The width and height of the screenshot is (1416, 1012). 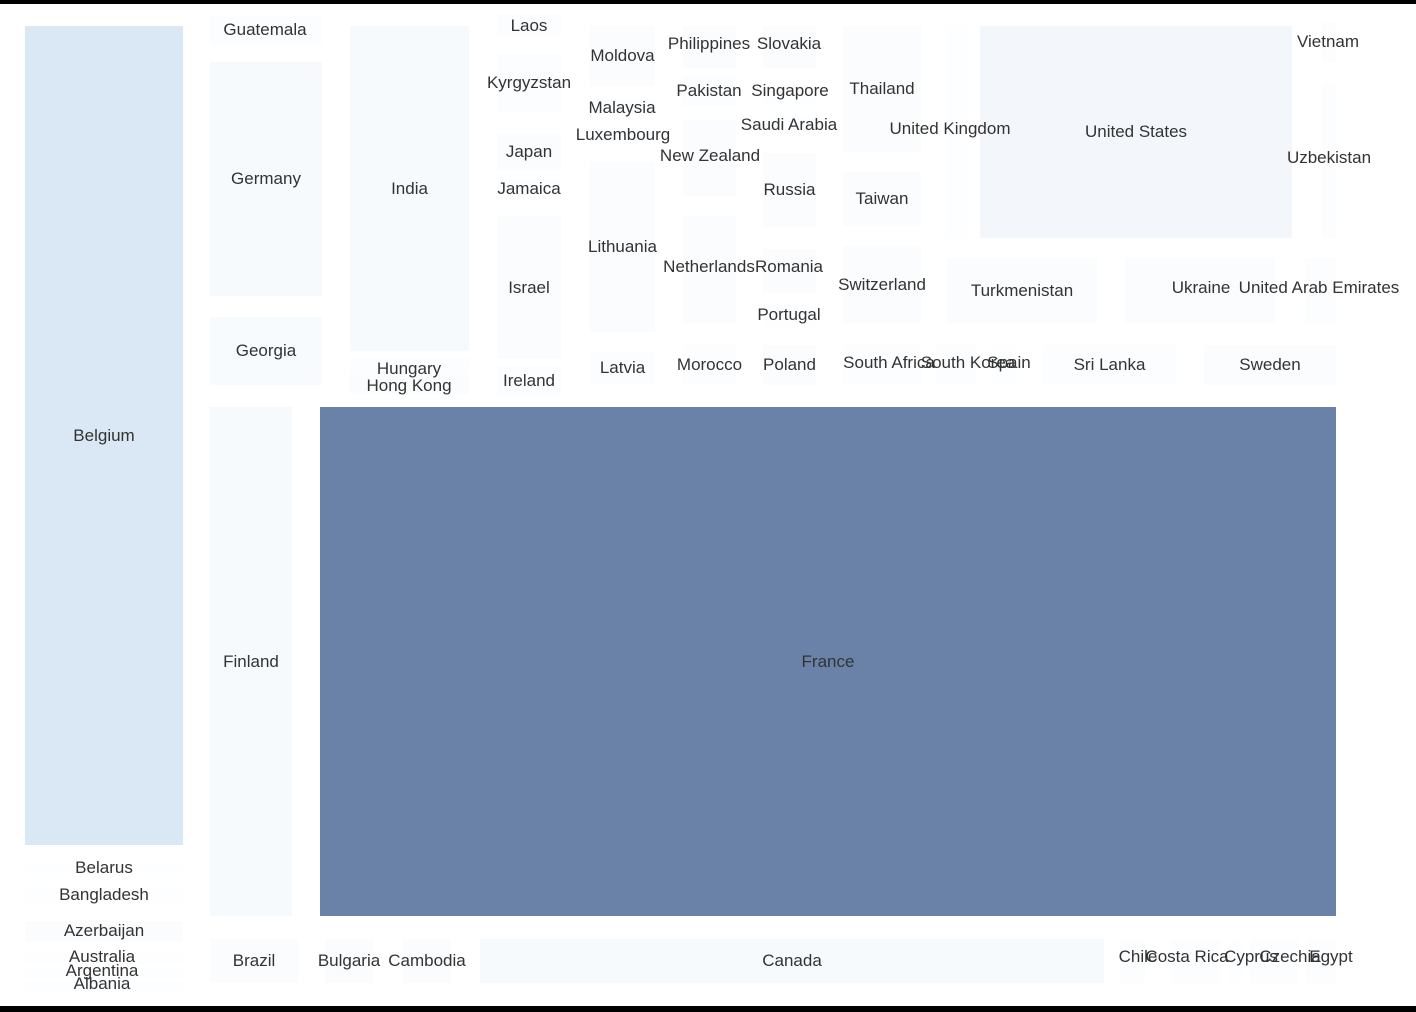 What do you see at coordinates (789, 96) in the screenshot?
I see `treemap-cell-singapore` at bounding box center [789, 96].